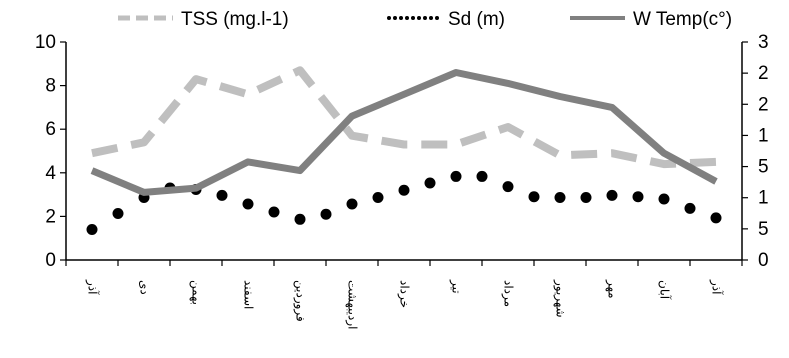 Image resolution: width=789 pixels, height=358 pixels. What do you see at coordinates (404, 294) in the screenshot?
I see `x-tick-label: خرداد` at bounding box center [404, 294].